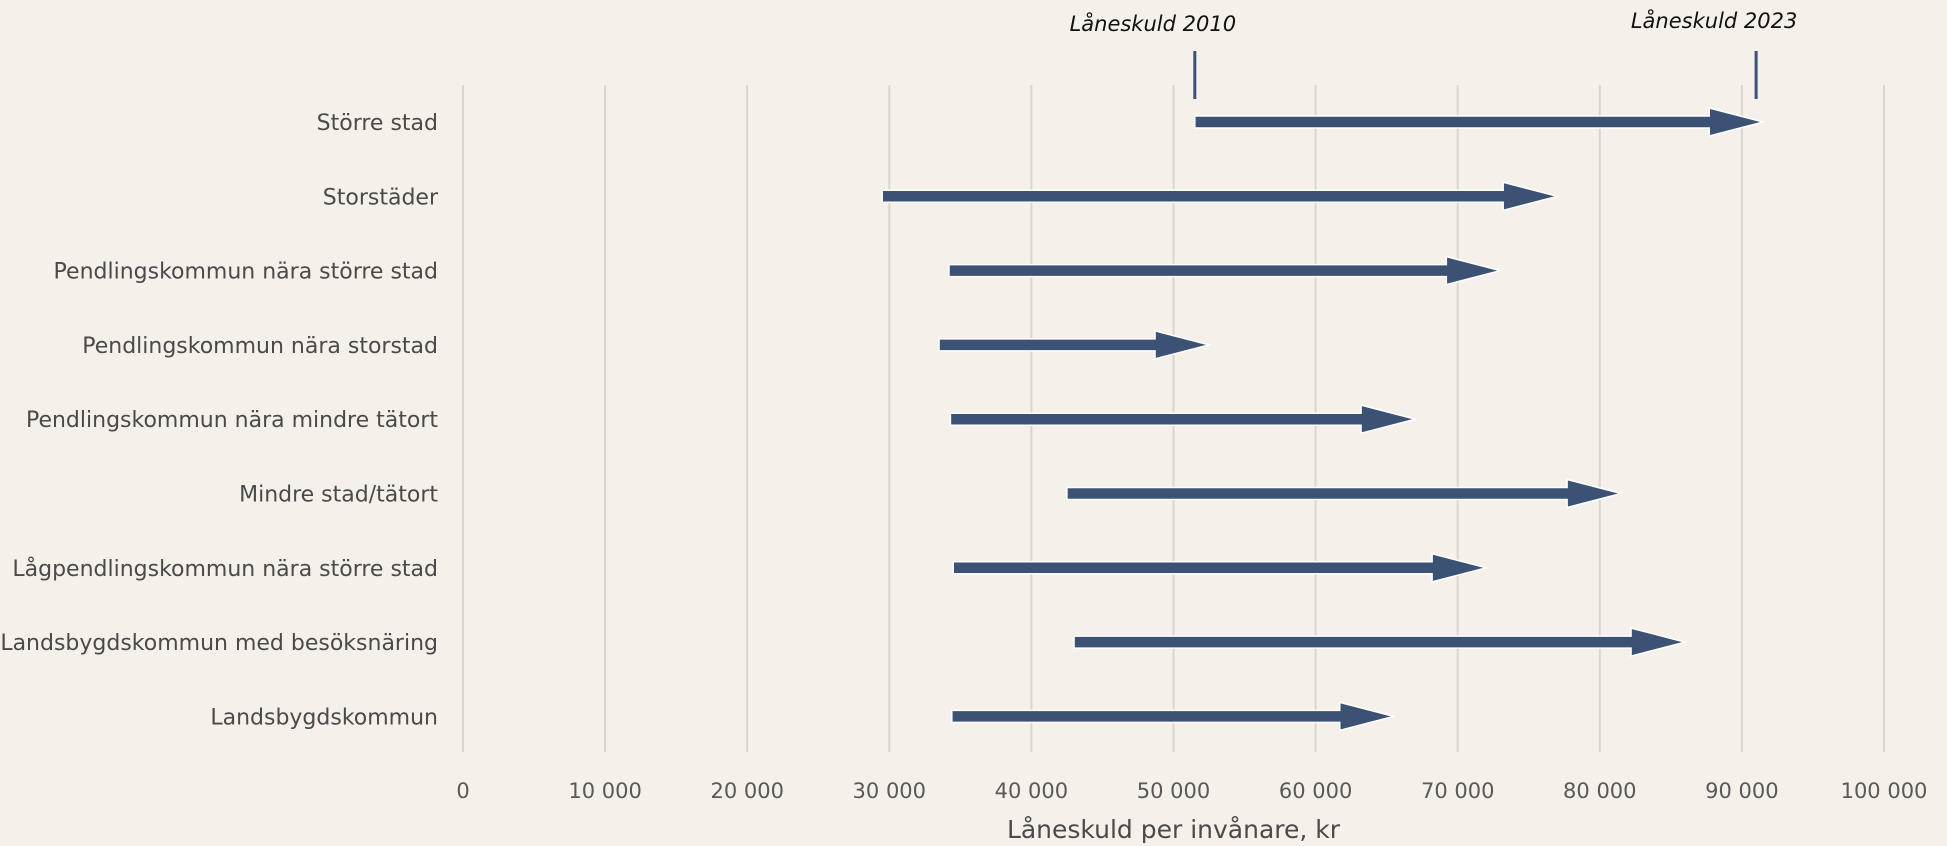  I want to click on category-label: Landsbygdskommun med besöksnäring, so click(219, 643).